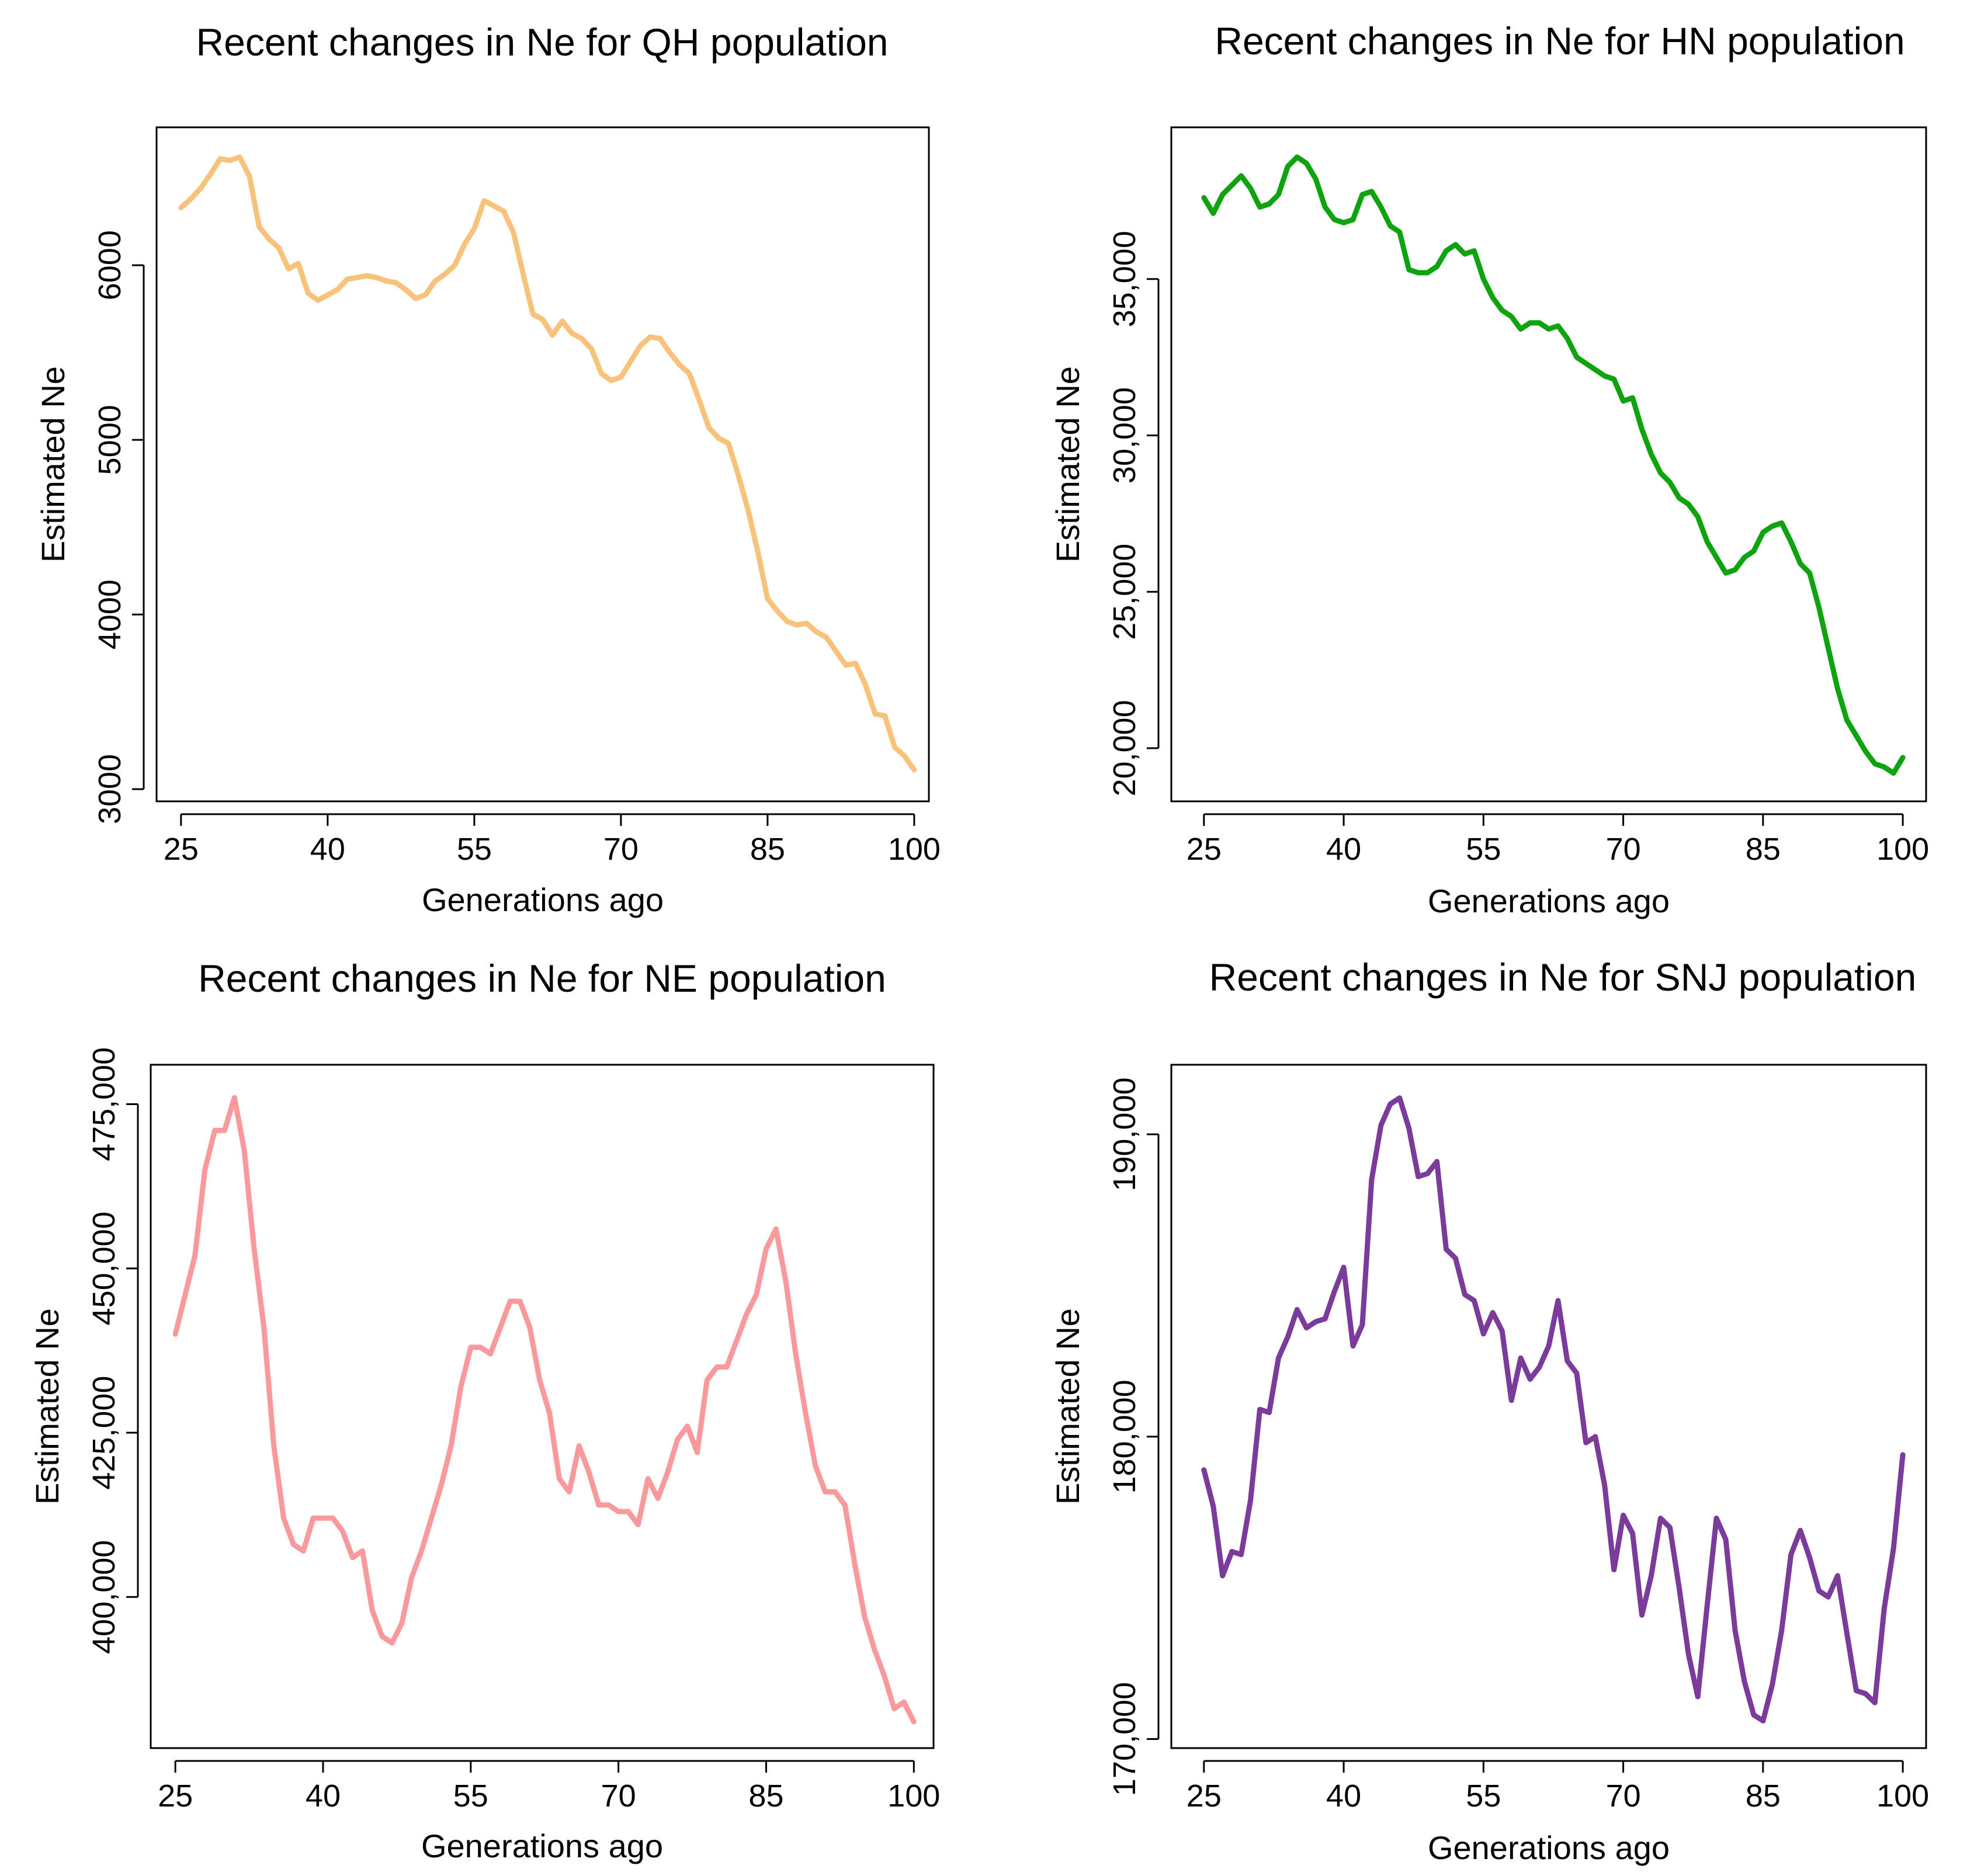 This screenshot has width=1974, height=1876. Describe the element at coordinates (765, 1796) in the screenshot. I see `ne-x-tick-label: 85` at that location.